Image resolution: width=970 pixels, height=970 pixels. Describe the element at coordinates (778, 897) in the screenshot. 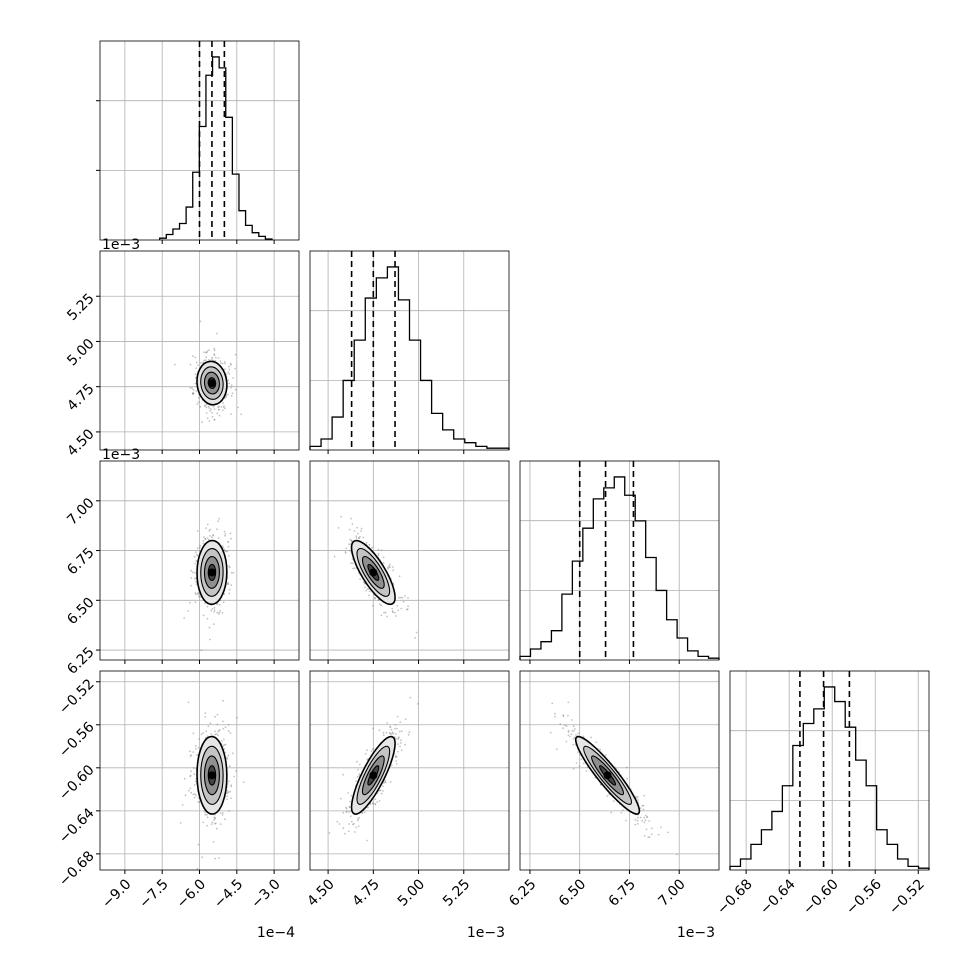

I see `x-tick-label: −0.64` at that location.